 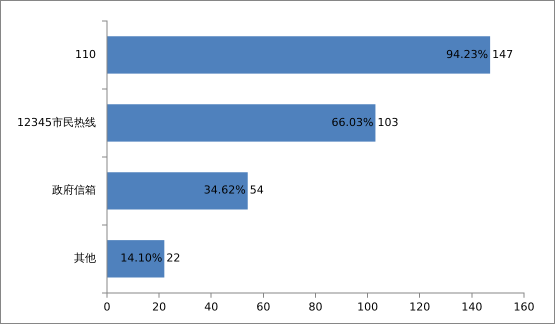 I want to click on y-tick-label: 12345市民热线, so click(x=56, y=122).